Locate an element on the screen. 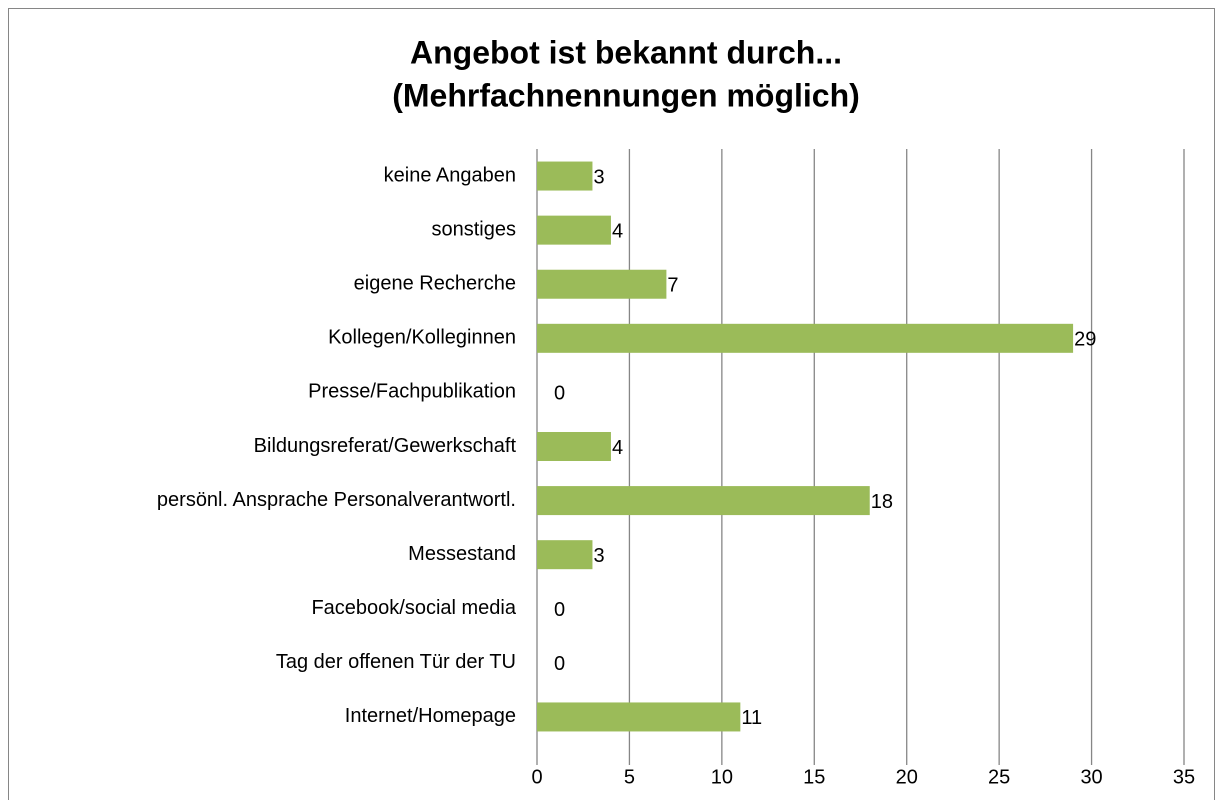  x-tick-label: 15 is located at coordinates (814, 777).